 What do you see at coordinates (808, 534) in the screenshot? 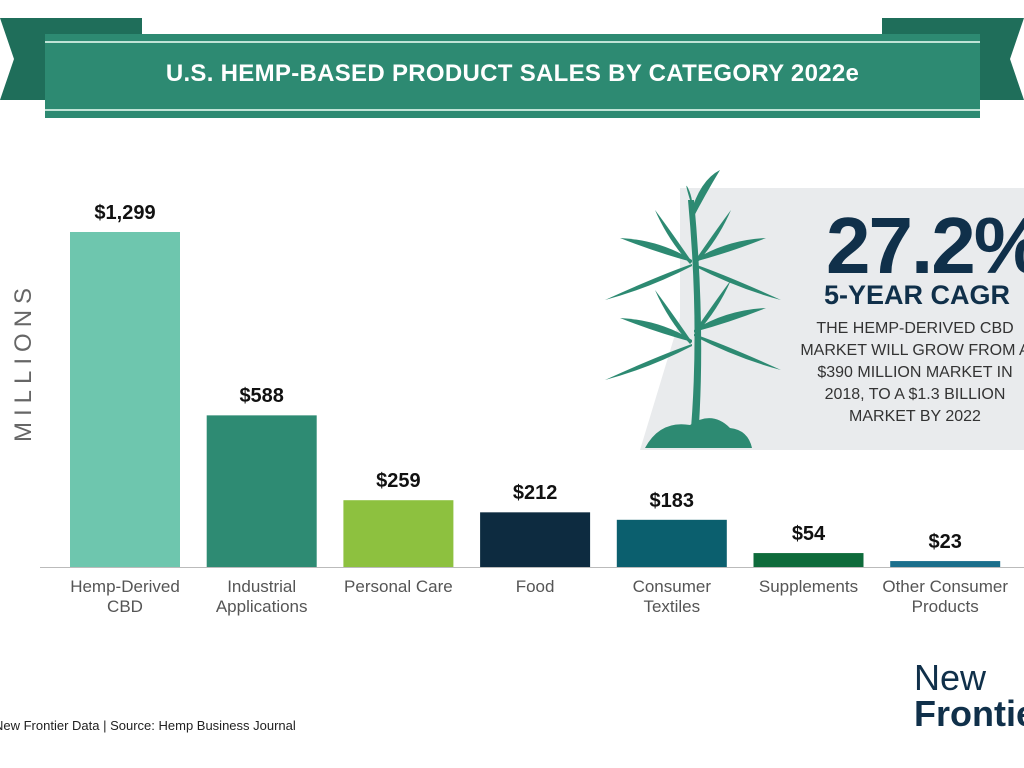
I see `value-label: $54` at bounding box center [808, 534].